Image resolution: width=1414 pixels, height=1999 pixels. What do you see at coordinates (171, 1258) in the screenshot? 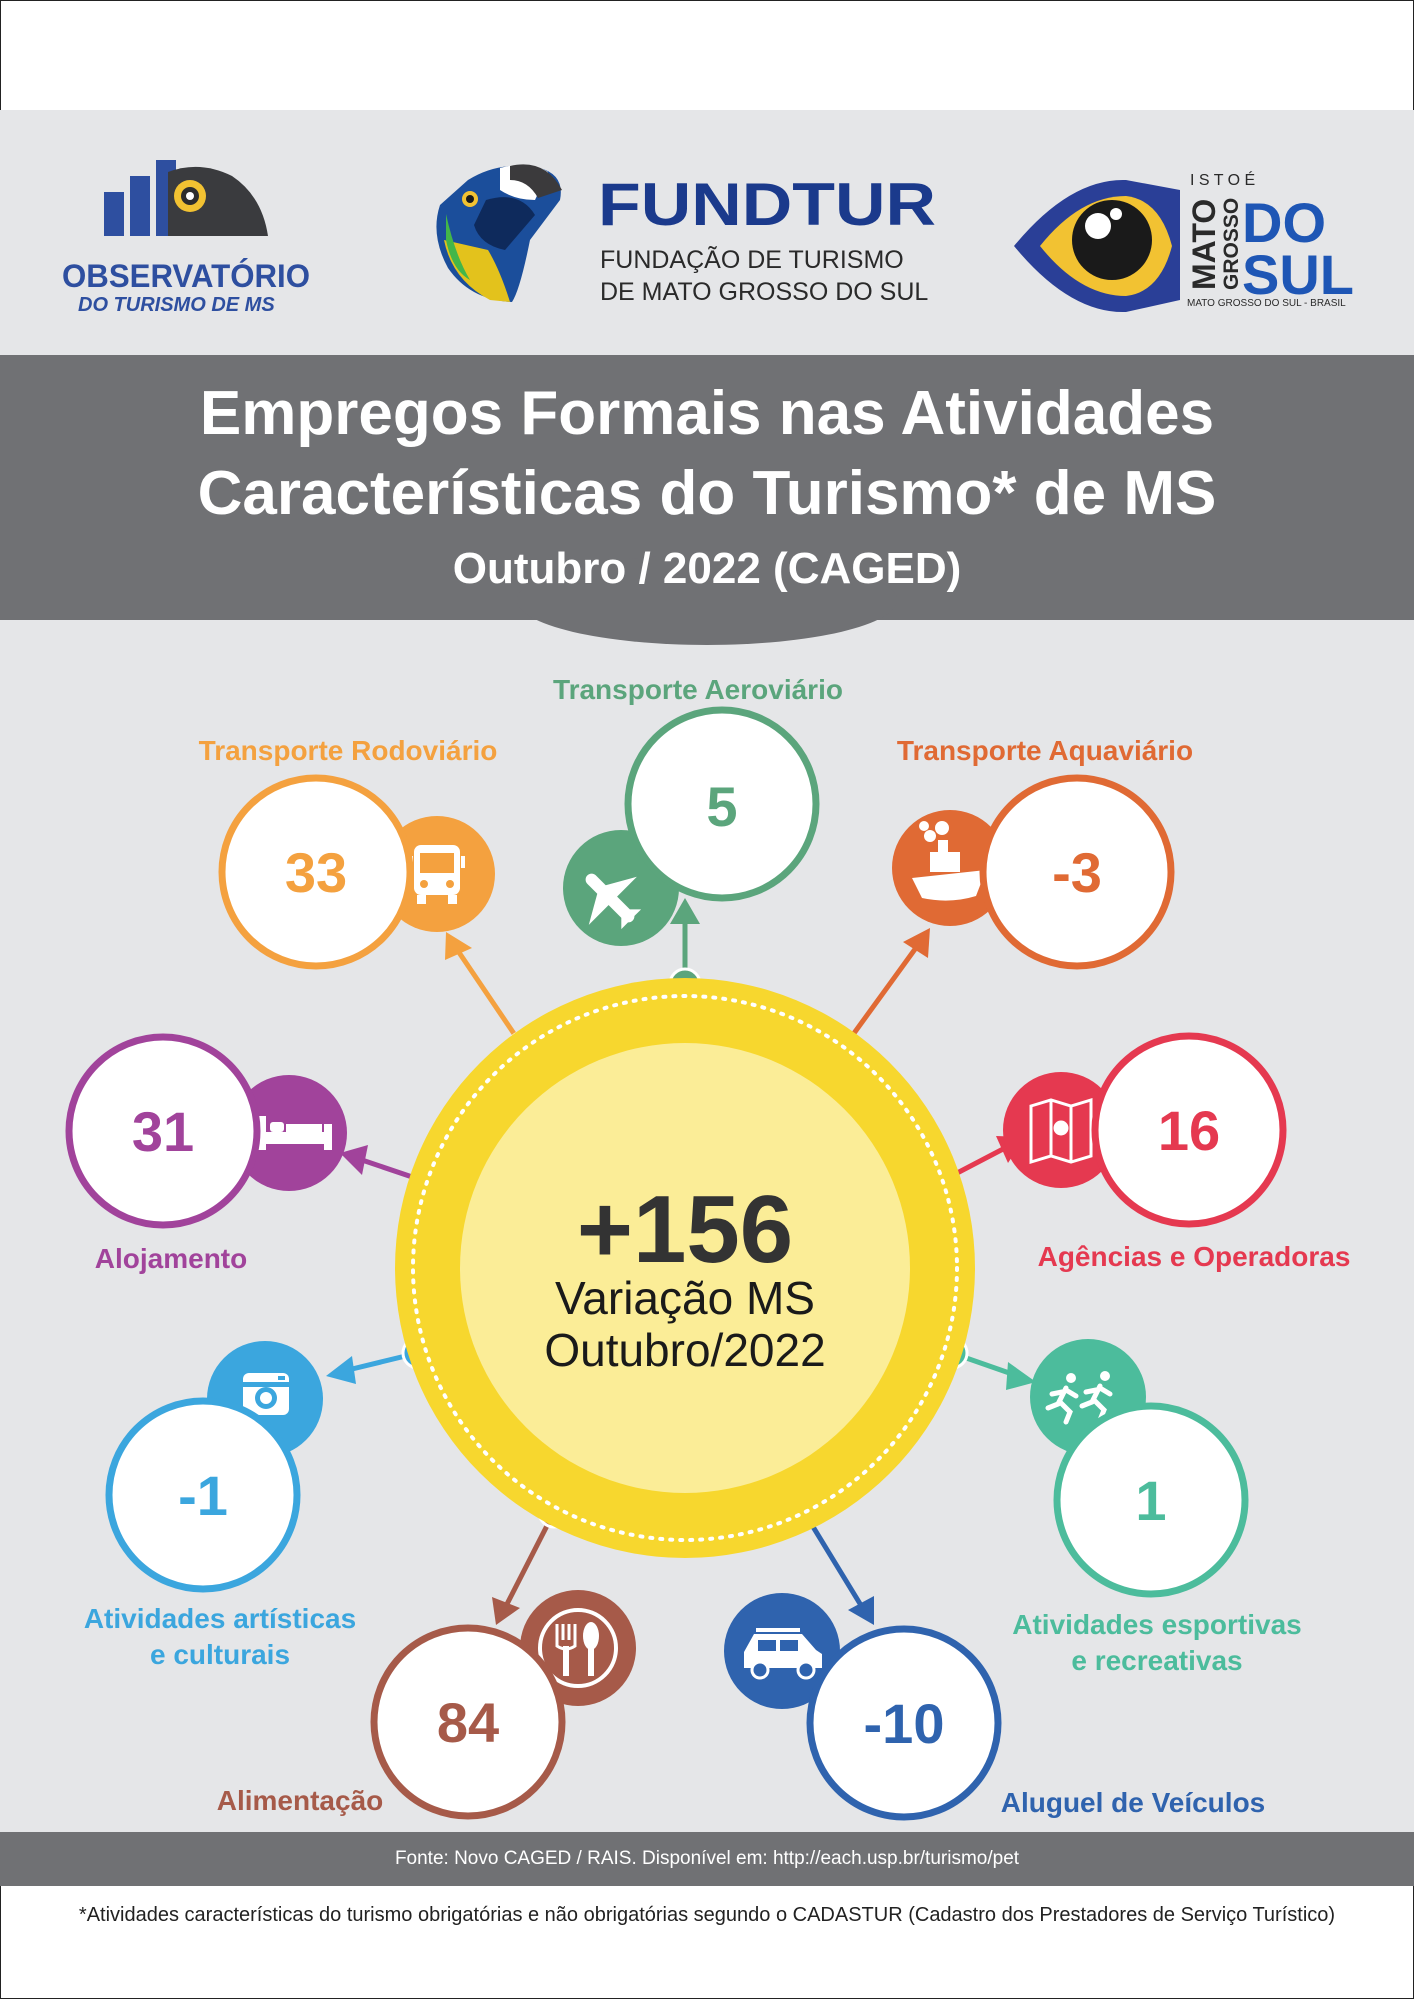
I see `label-alojamento: Alojamento` at bounding box center [171, 1258].